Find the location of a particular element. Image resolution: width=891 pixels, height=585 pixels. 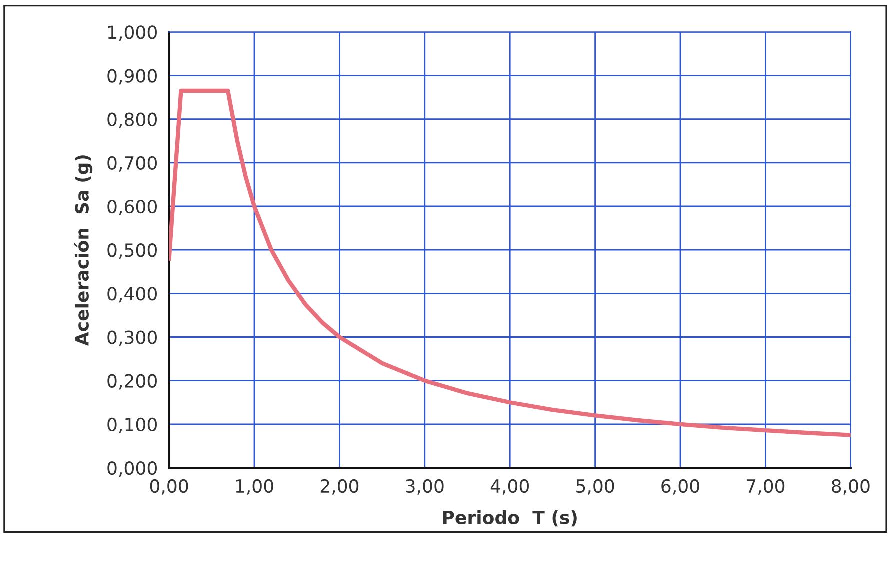

x-tick-label: 3,00 is located at coordinates (425, 487).